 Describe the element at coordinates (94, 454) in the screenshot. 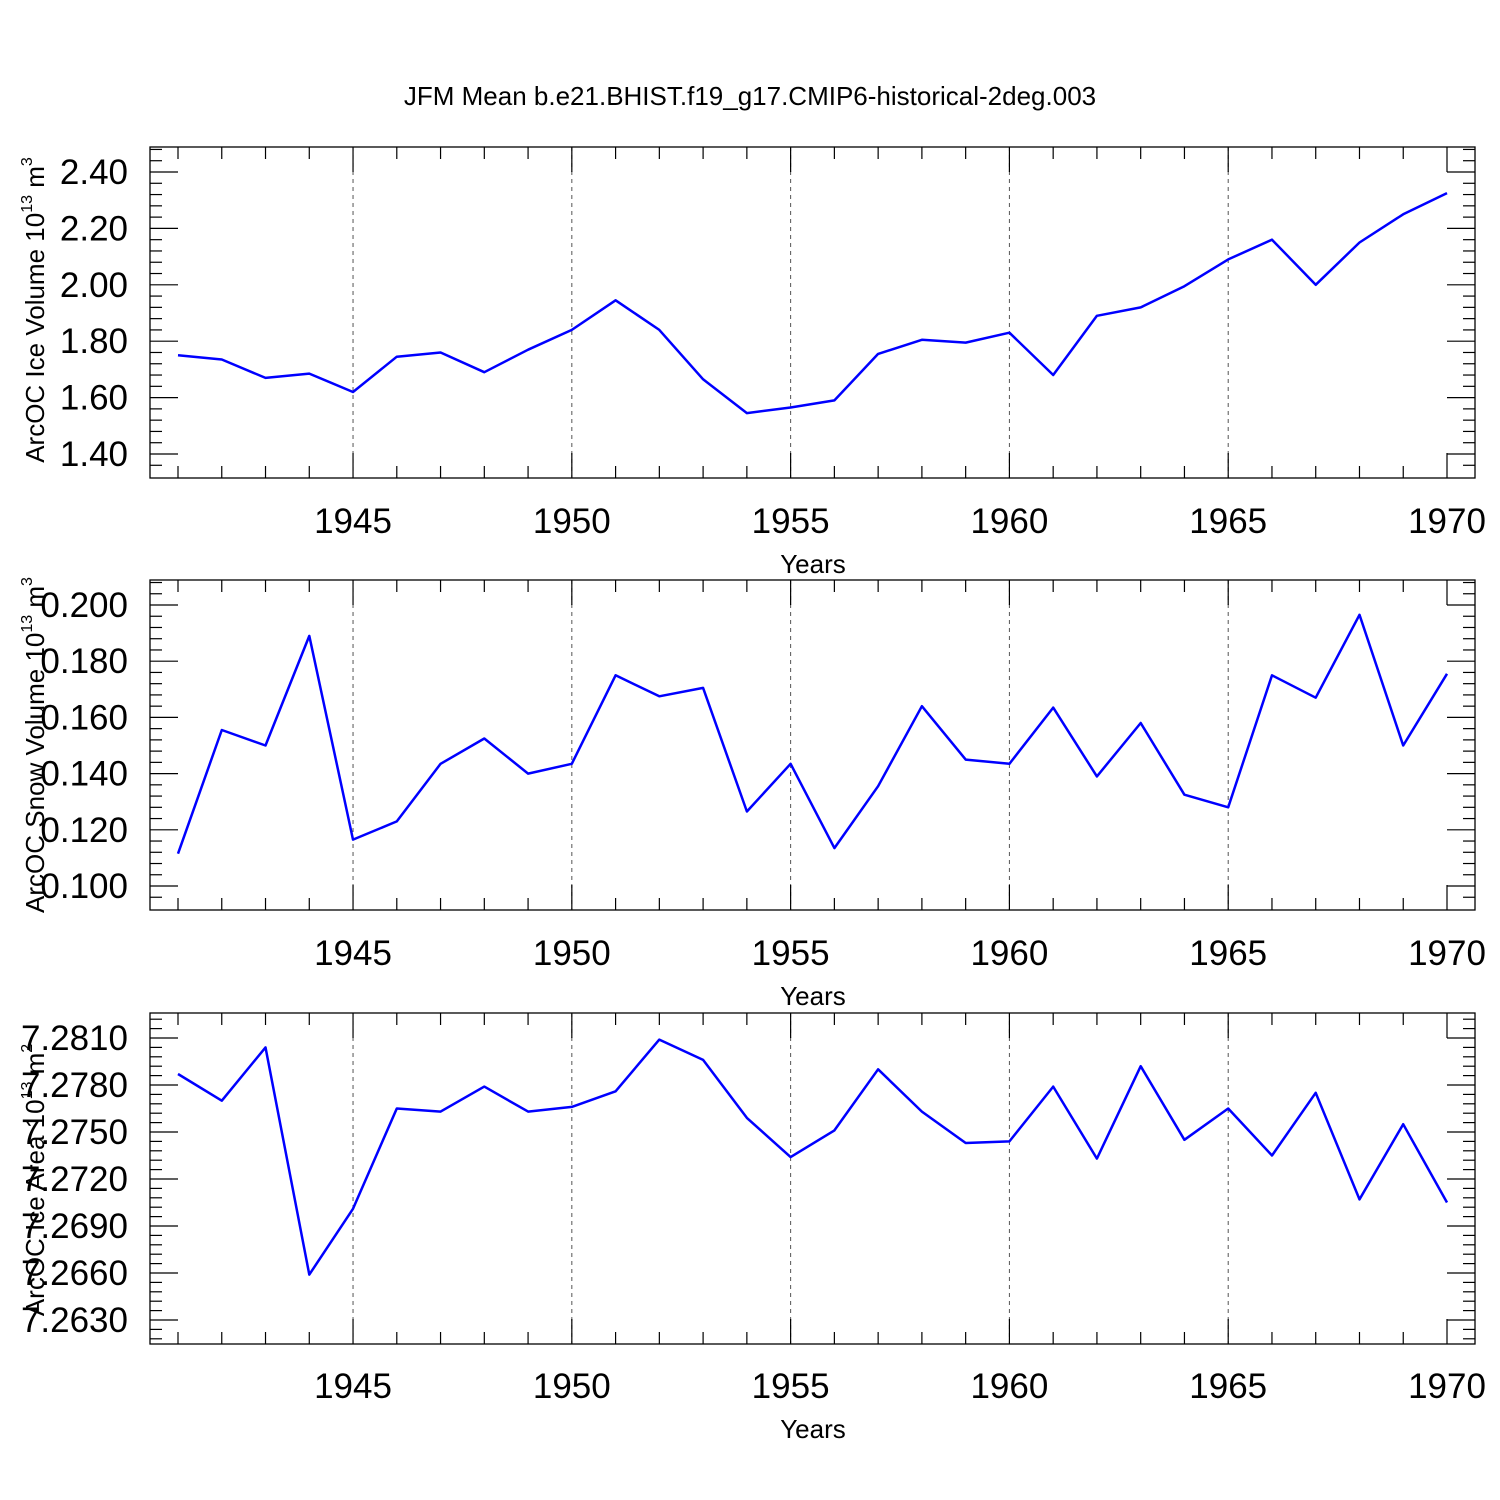

I see `y-tick-label: 1.40` at that location.